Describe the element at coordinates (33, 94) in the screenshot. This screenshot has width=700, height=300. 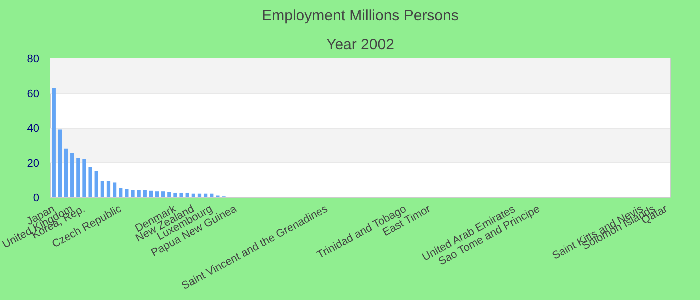
I see `y-tick-label: 60` at that location.